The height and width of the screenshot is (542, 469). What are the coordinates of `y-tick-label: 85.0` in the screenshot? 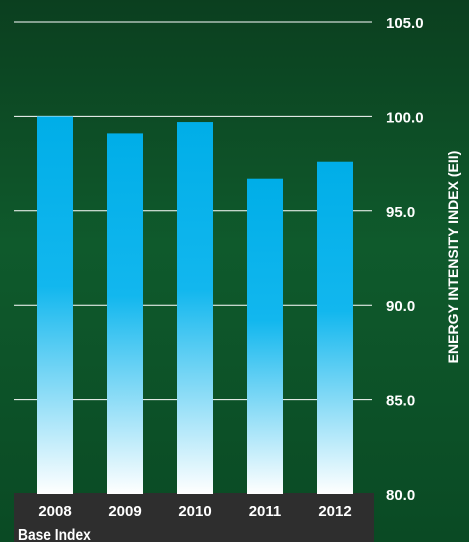 It's located at (400, 401).